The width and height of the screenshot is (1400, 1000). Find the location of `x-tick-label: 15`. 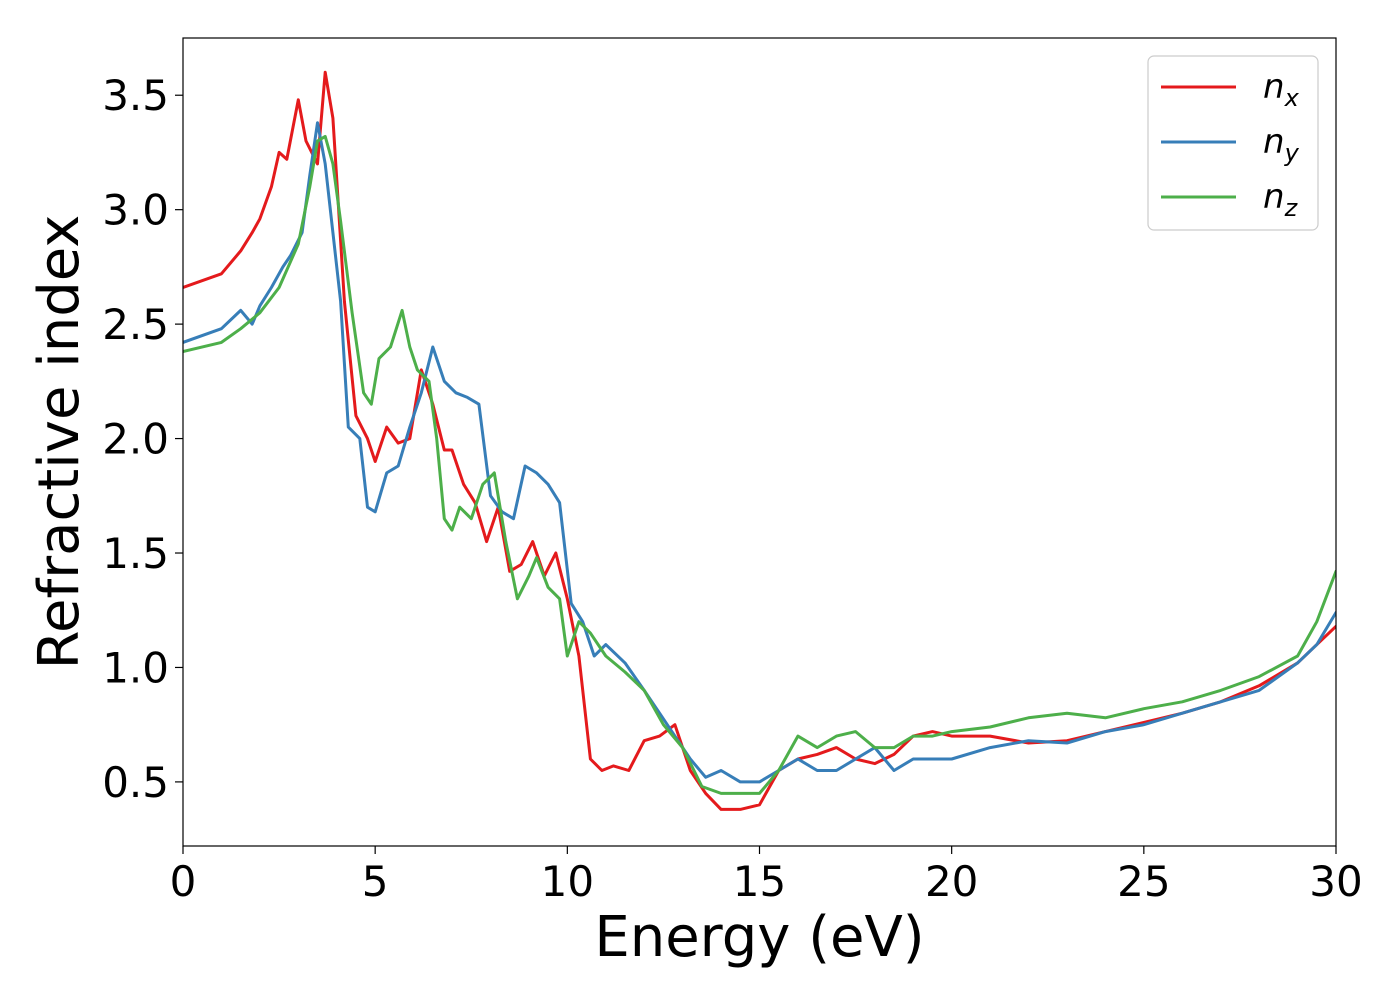

x-tick-label: 15 is located at coordinates (759, 881).